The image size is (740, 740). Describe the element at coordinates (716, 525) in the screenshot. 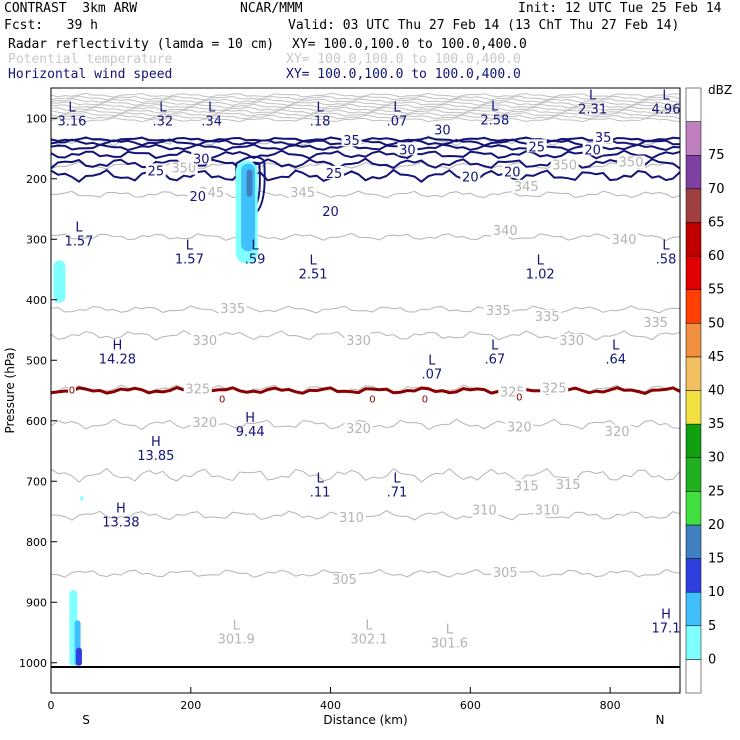

I see `colorbar-label: 20` at that location.